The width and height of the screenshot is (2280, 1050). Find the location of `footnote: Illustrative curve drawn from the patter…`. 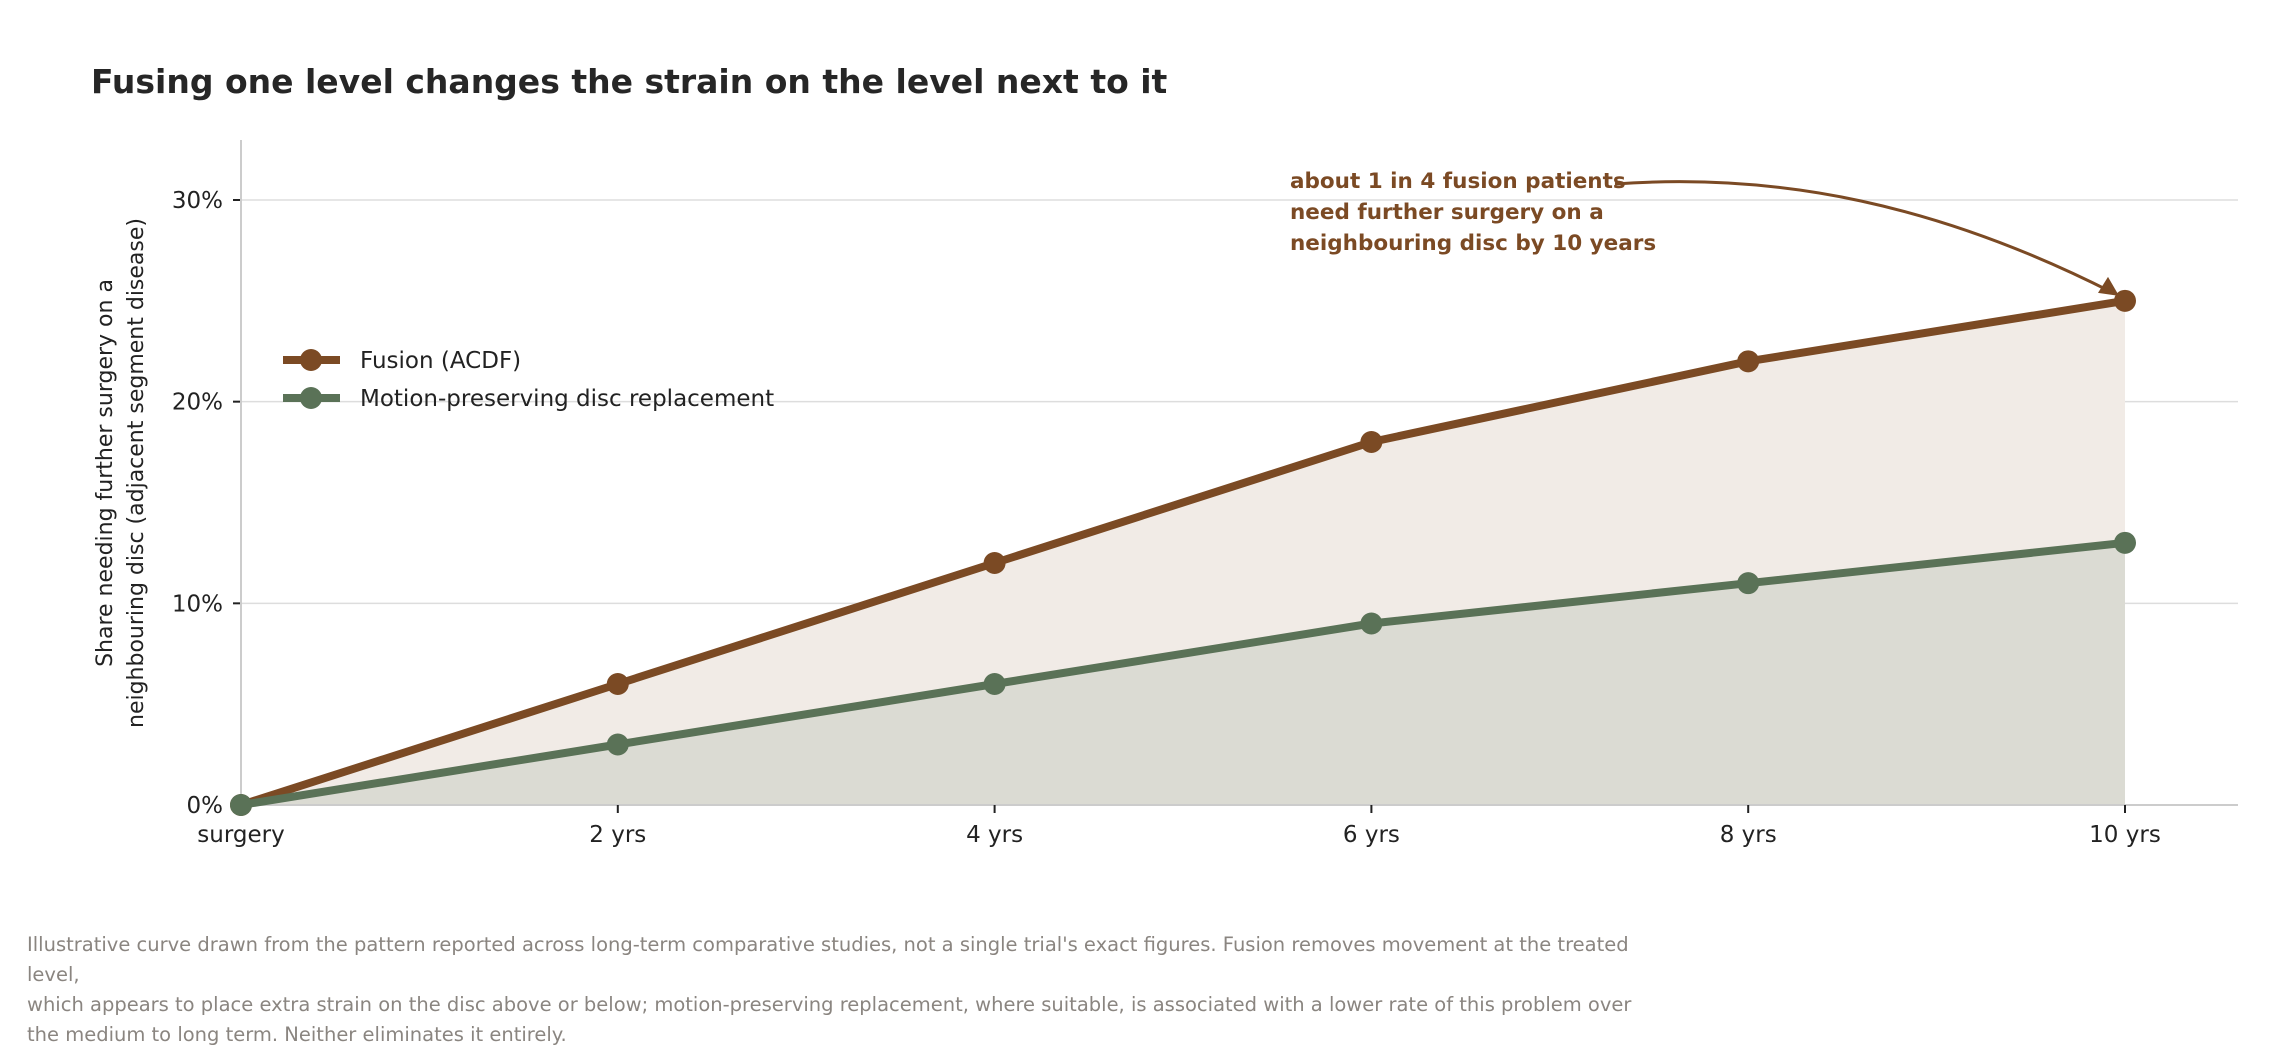

footnote: Illustrative curve drawn from the patter… is located at coordinates (837, 990).